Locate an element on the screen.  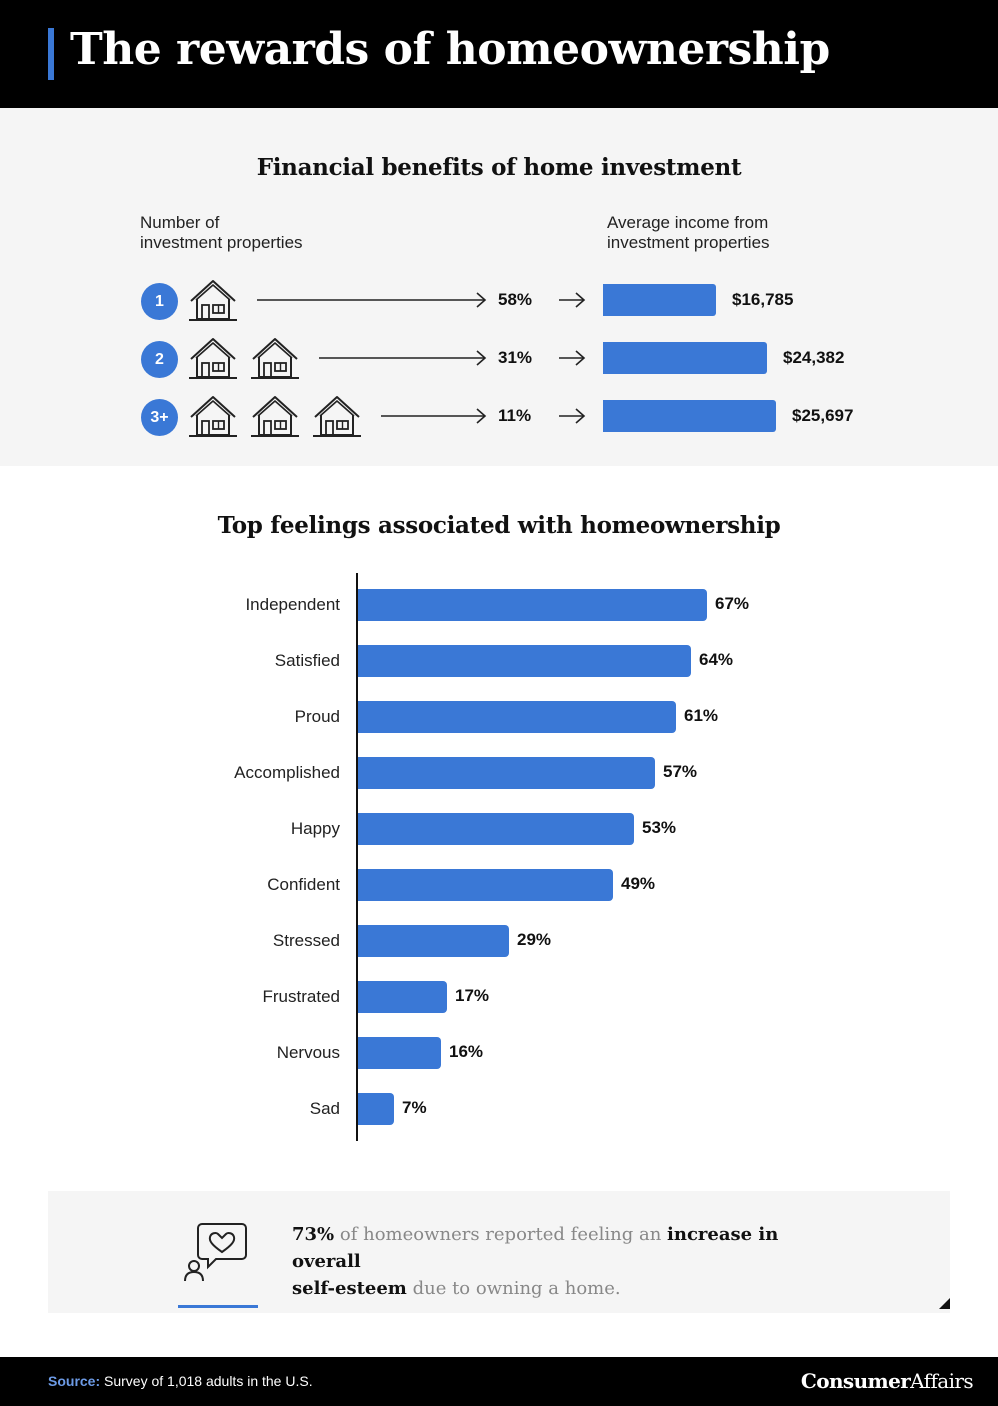
property-count-badge: 2 is located at coordinates (159, 359).